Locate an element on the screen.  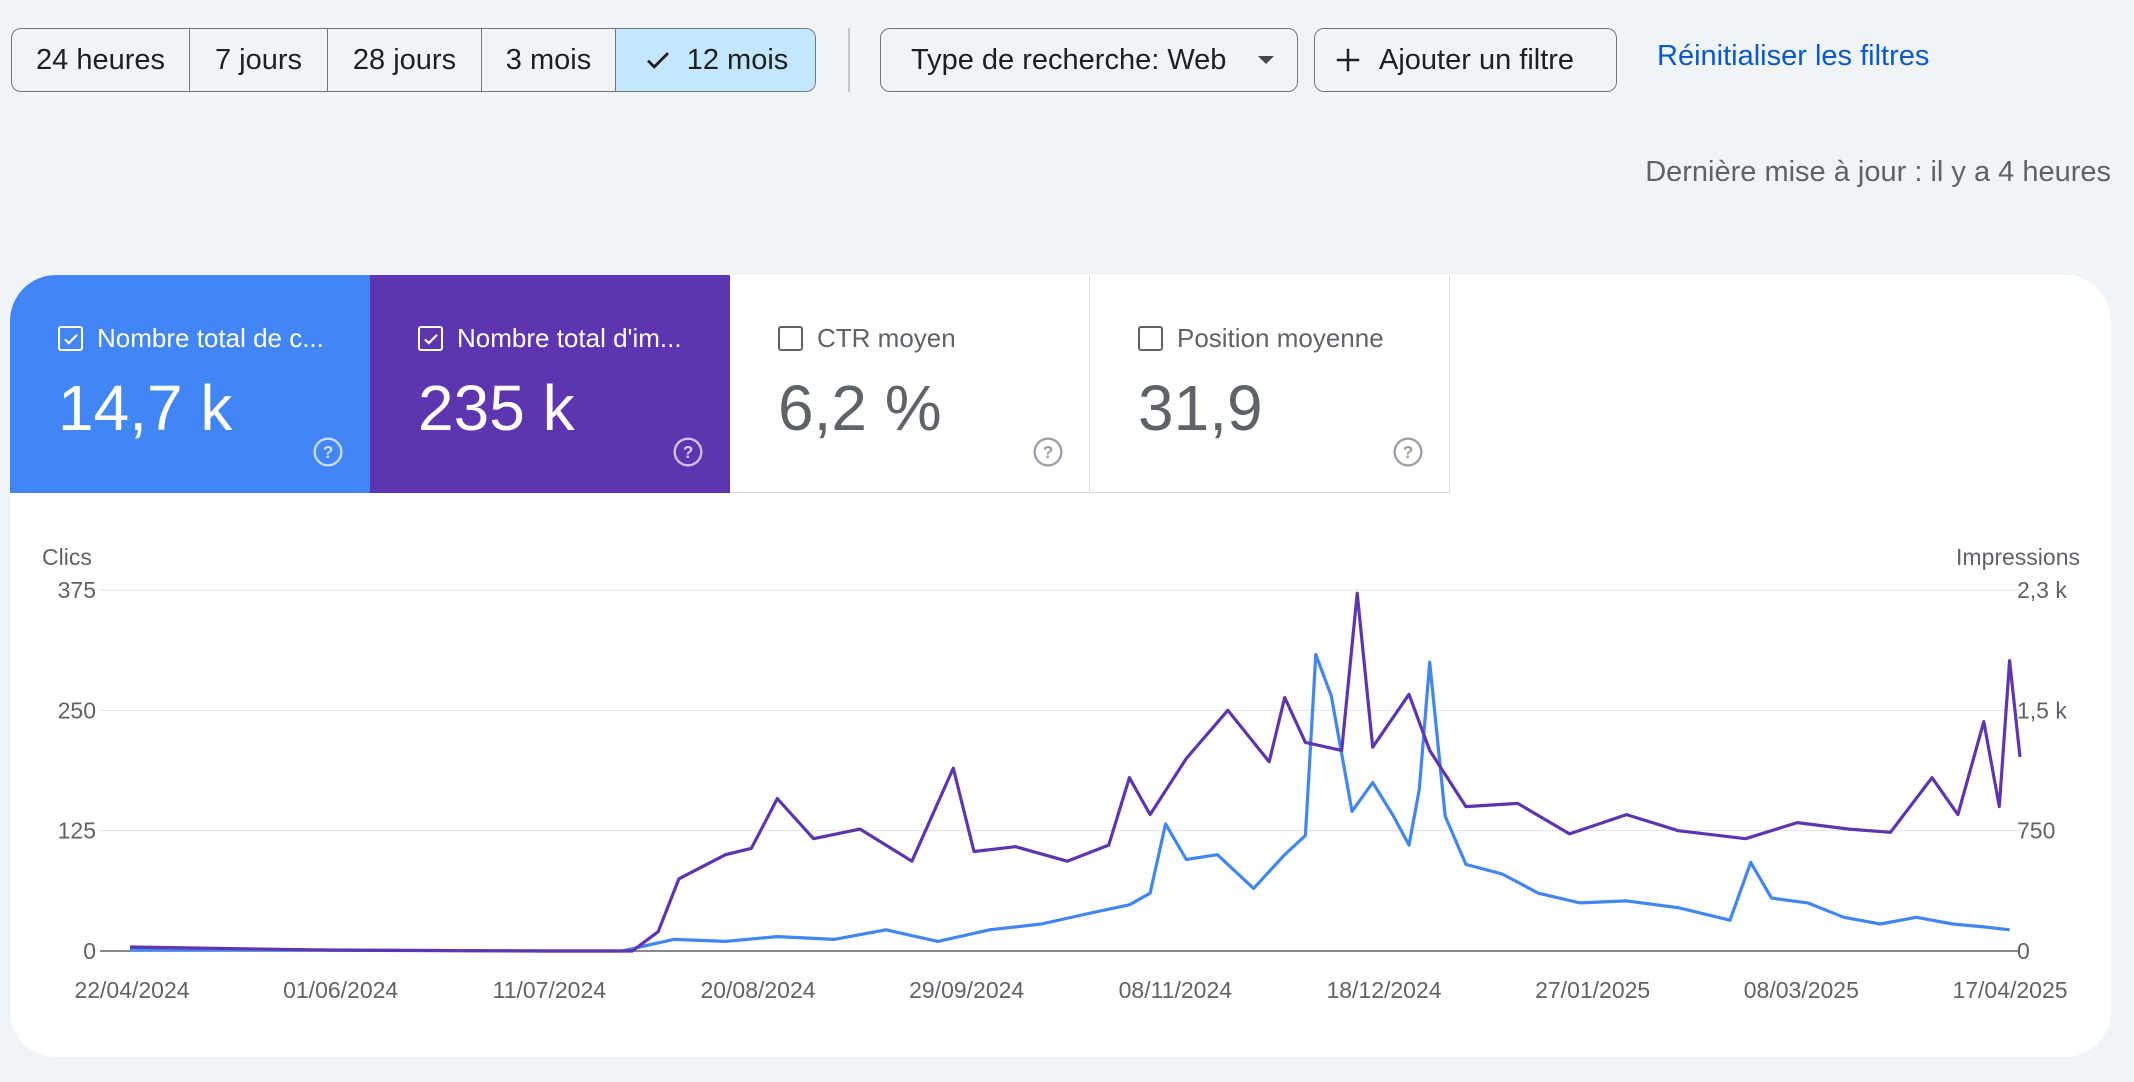
metric-average-position: Position moyenne 31,9 ? is located at coordinates (1270, 384).